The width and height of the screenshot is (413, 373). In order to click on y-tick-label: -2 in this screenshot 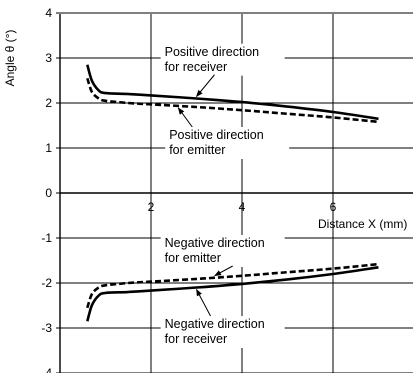, I will do `click(46, 283)`.